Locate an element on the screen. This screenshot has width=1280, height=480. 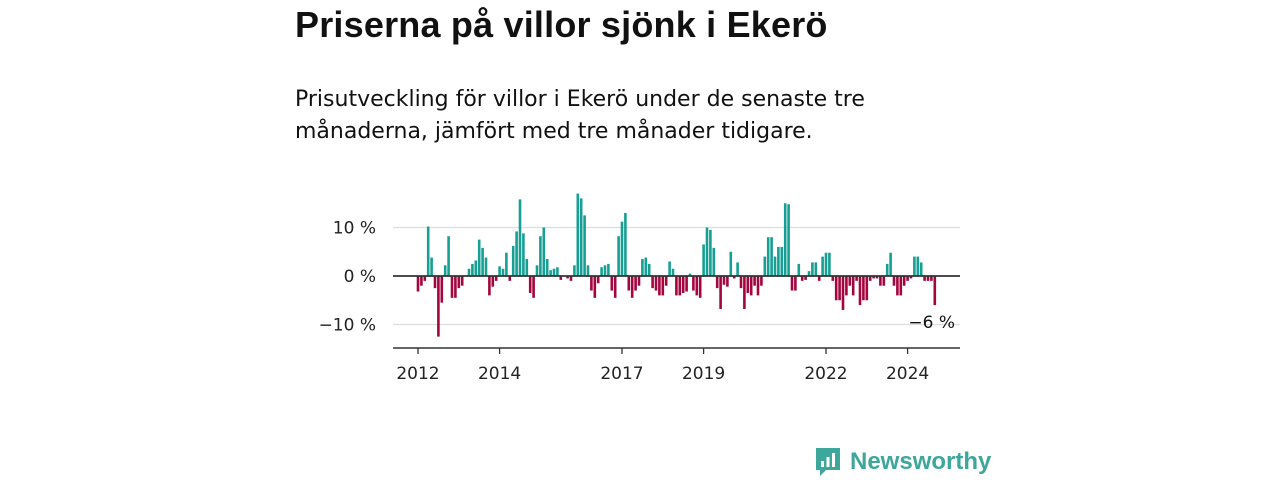
x-tick-label: 2019 is located at coordinates (703, 374).